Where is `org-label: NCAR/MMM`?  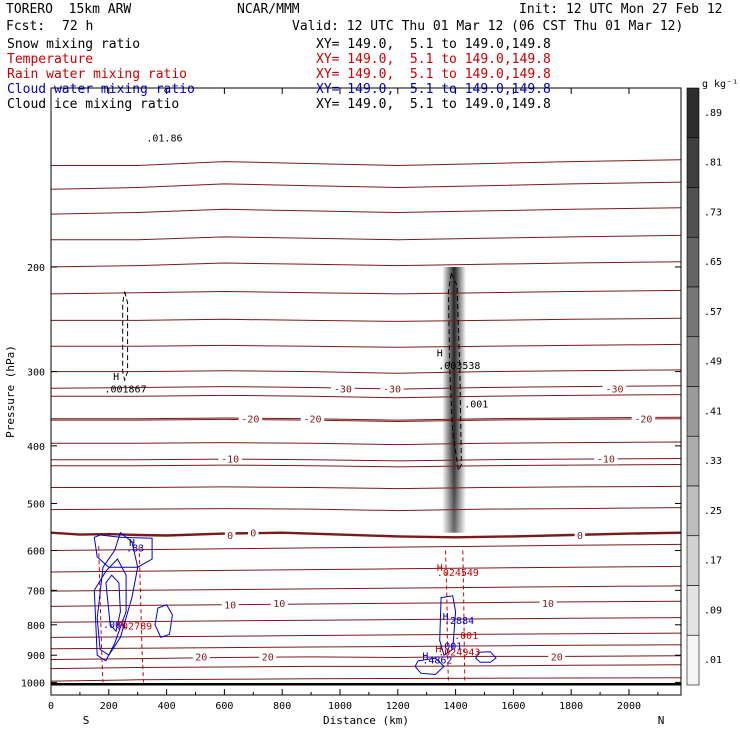 org-label: NCAR/MMM is located at coordinates (268, 9).